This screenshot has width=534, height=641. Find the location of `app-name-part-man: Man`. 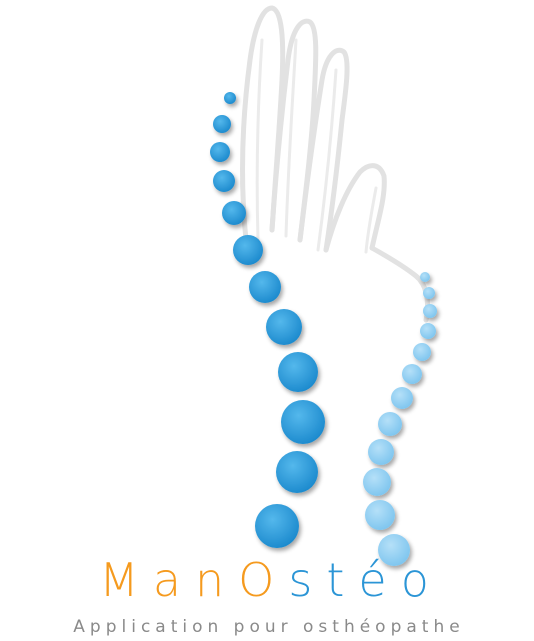

app-name-part-man: Man is located at coordinates (169, 580).